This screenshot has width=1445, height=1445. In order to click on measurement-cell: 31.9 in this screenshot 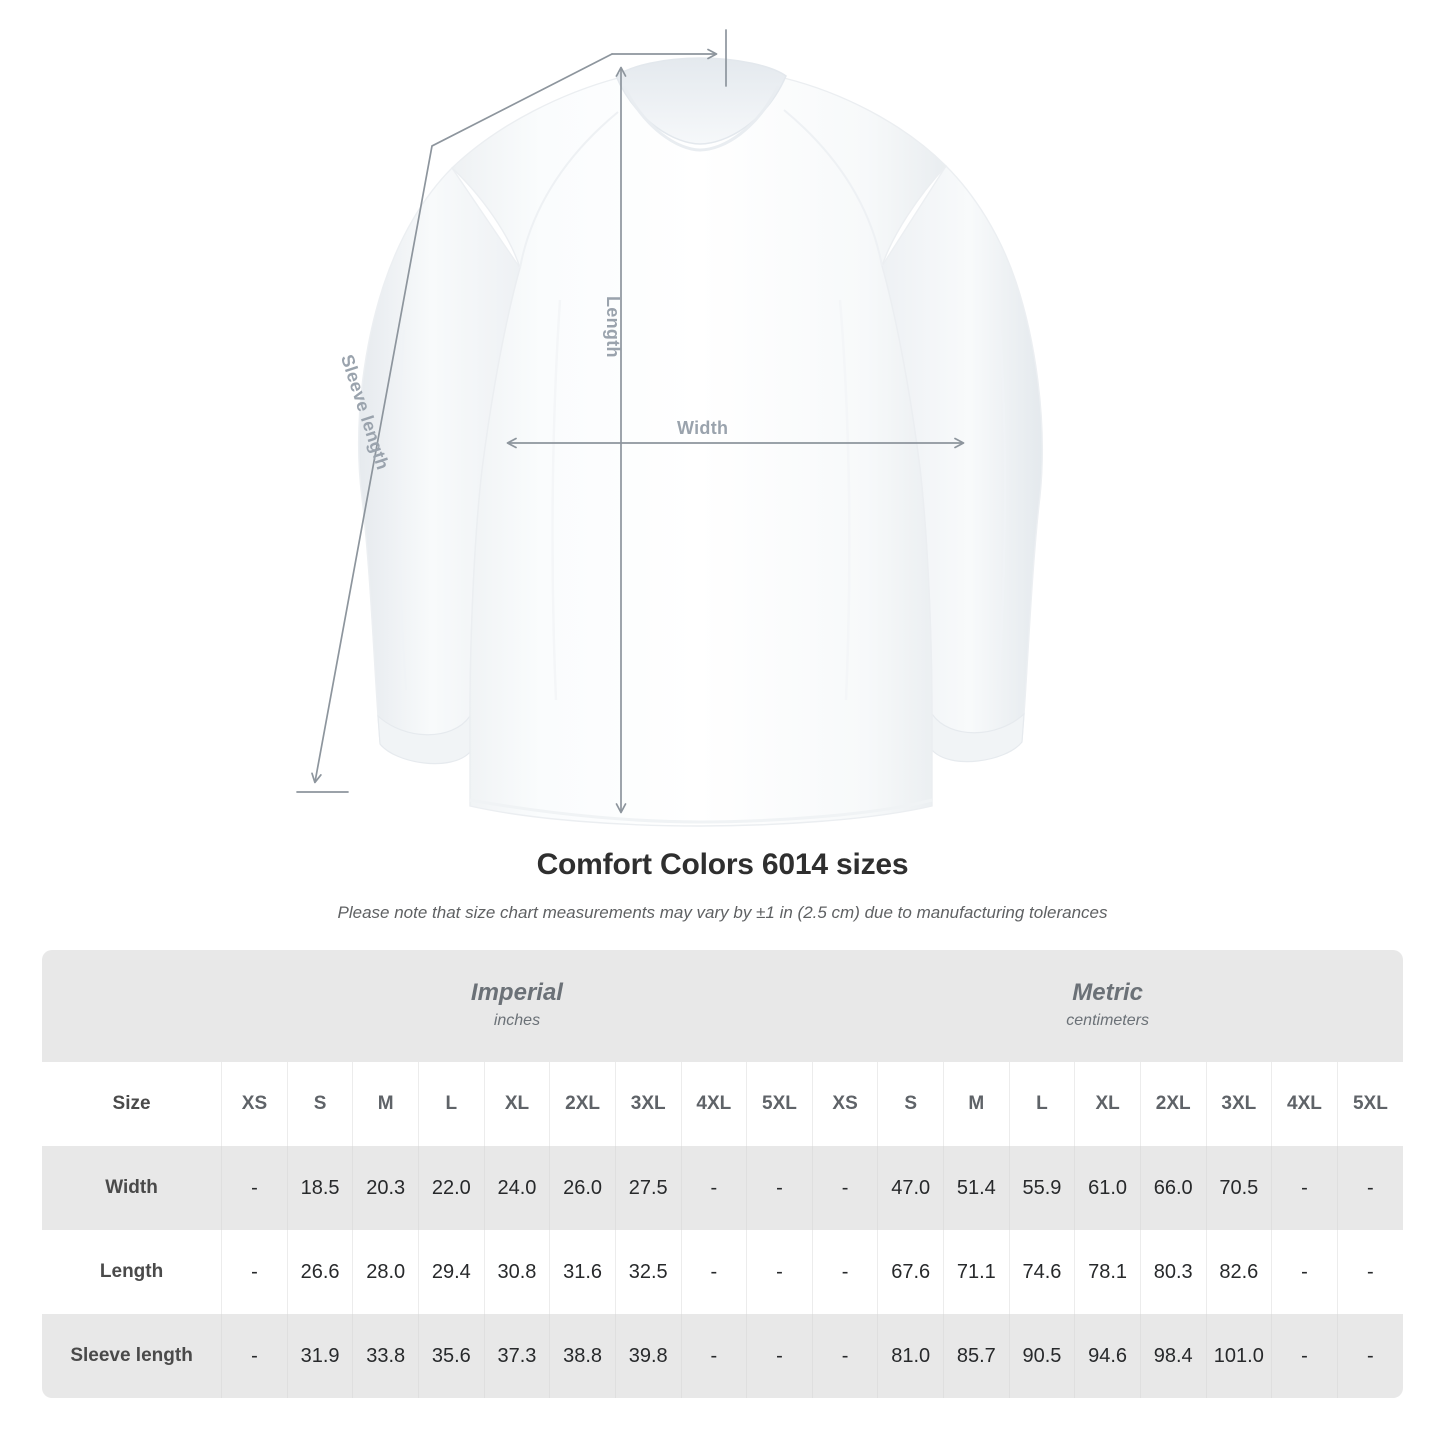, I will do `click(319, 1356)`.